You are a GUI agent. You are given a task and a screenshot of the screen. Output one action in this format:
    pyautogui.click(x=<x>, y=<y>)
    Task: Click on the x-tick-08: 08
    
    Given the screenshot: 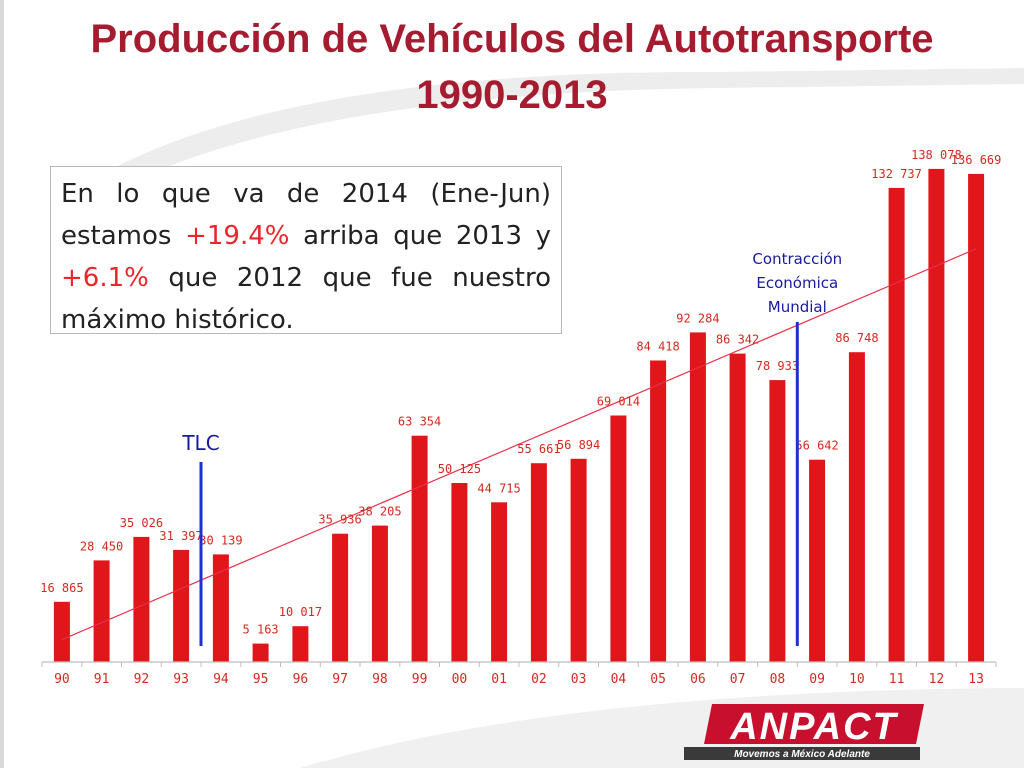 What is the action you would take?
    pyautogui.click(x=778, y=679)
    